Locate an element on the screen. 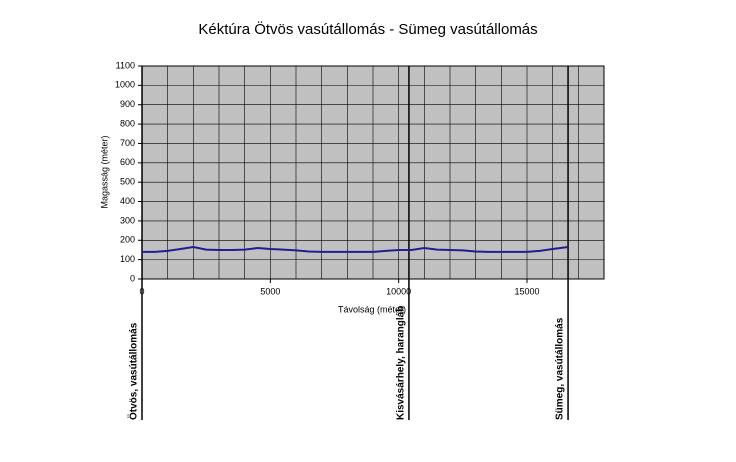 This screenshot has height=462, width=736. y-axis-title: Magasság (méter) is located at coordinates (104, 171).